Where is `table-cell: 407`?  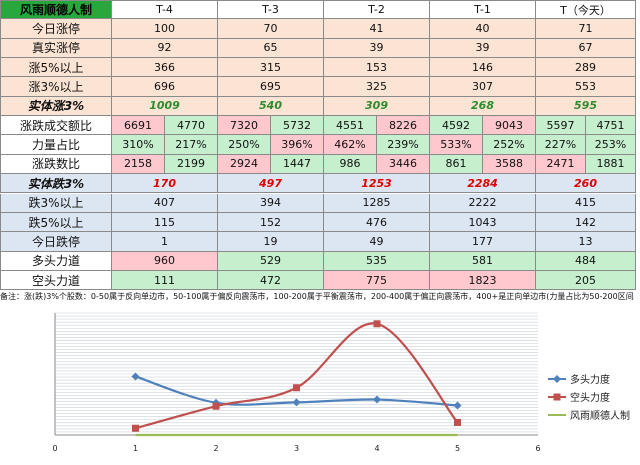
table-cell: 407 is located at coordinates (165, 203).